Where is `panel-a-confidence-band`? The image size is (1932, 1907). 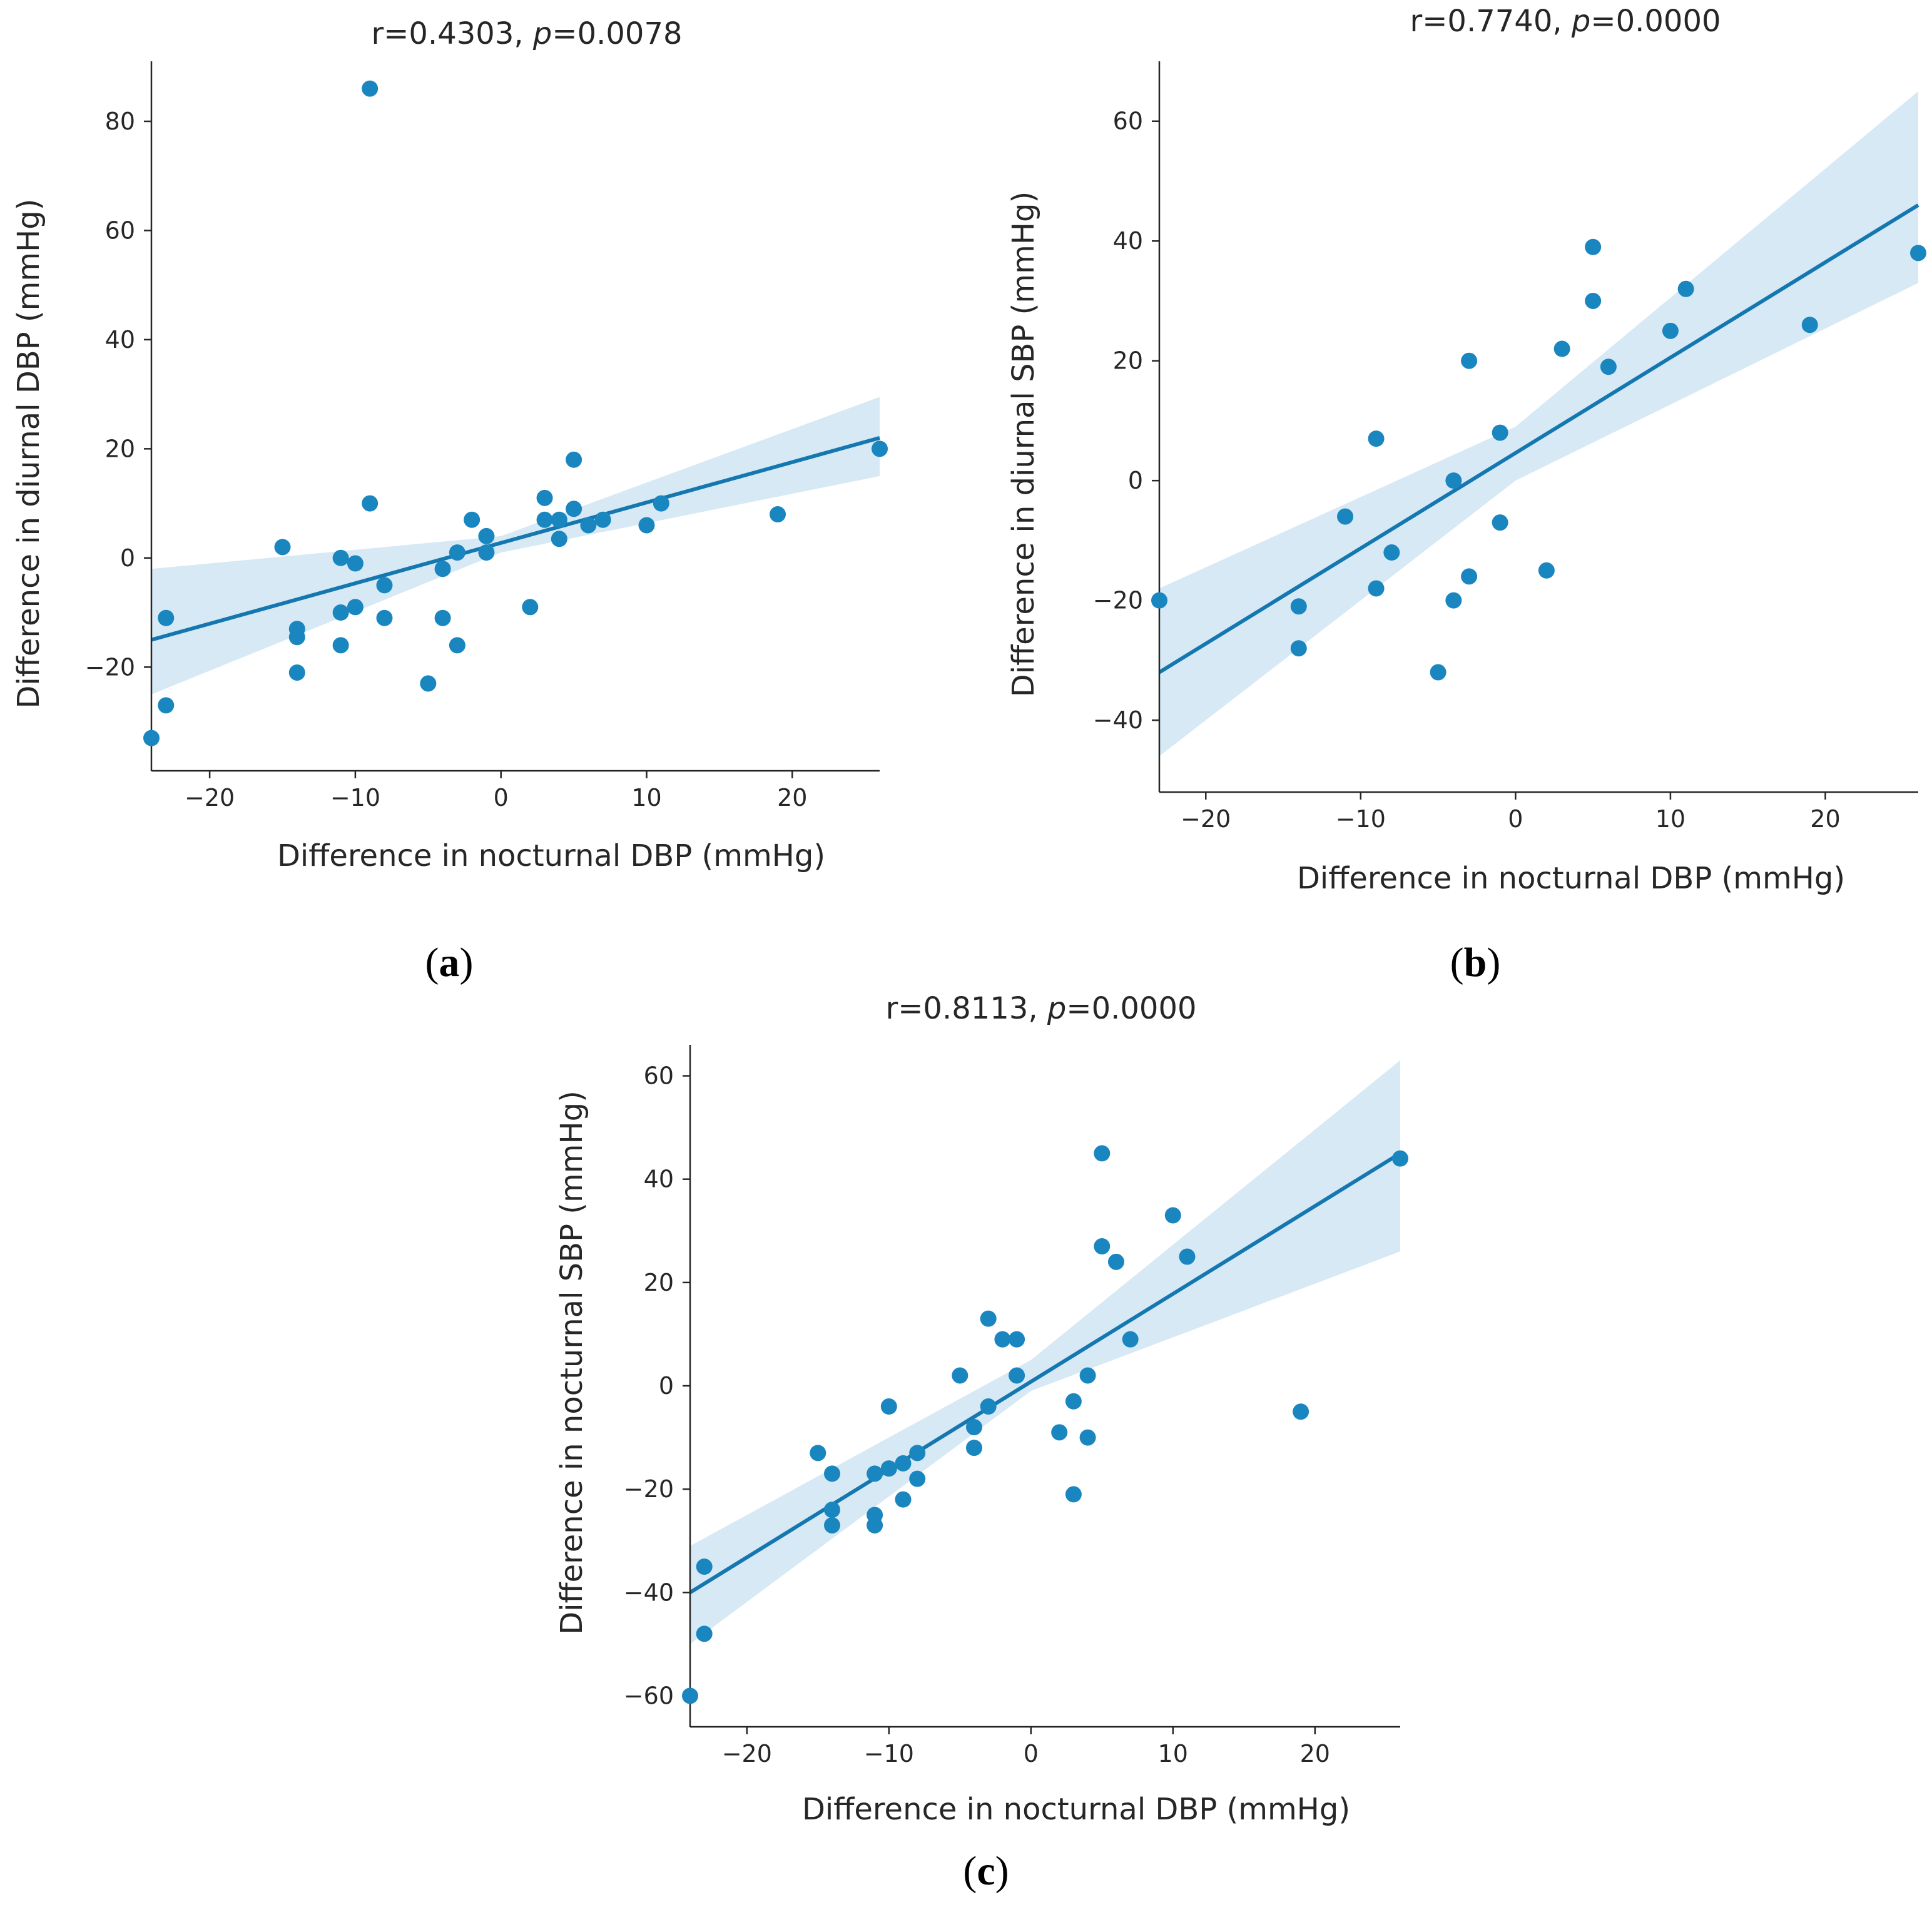
panel-a-confidence-band is located at coordinates (515, 545).